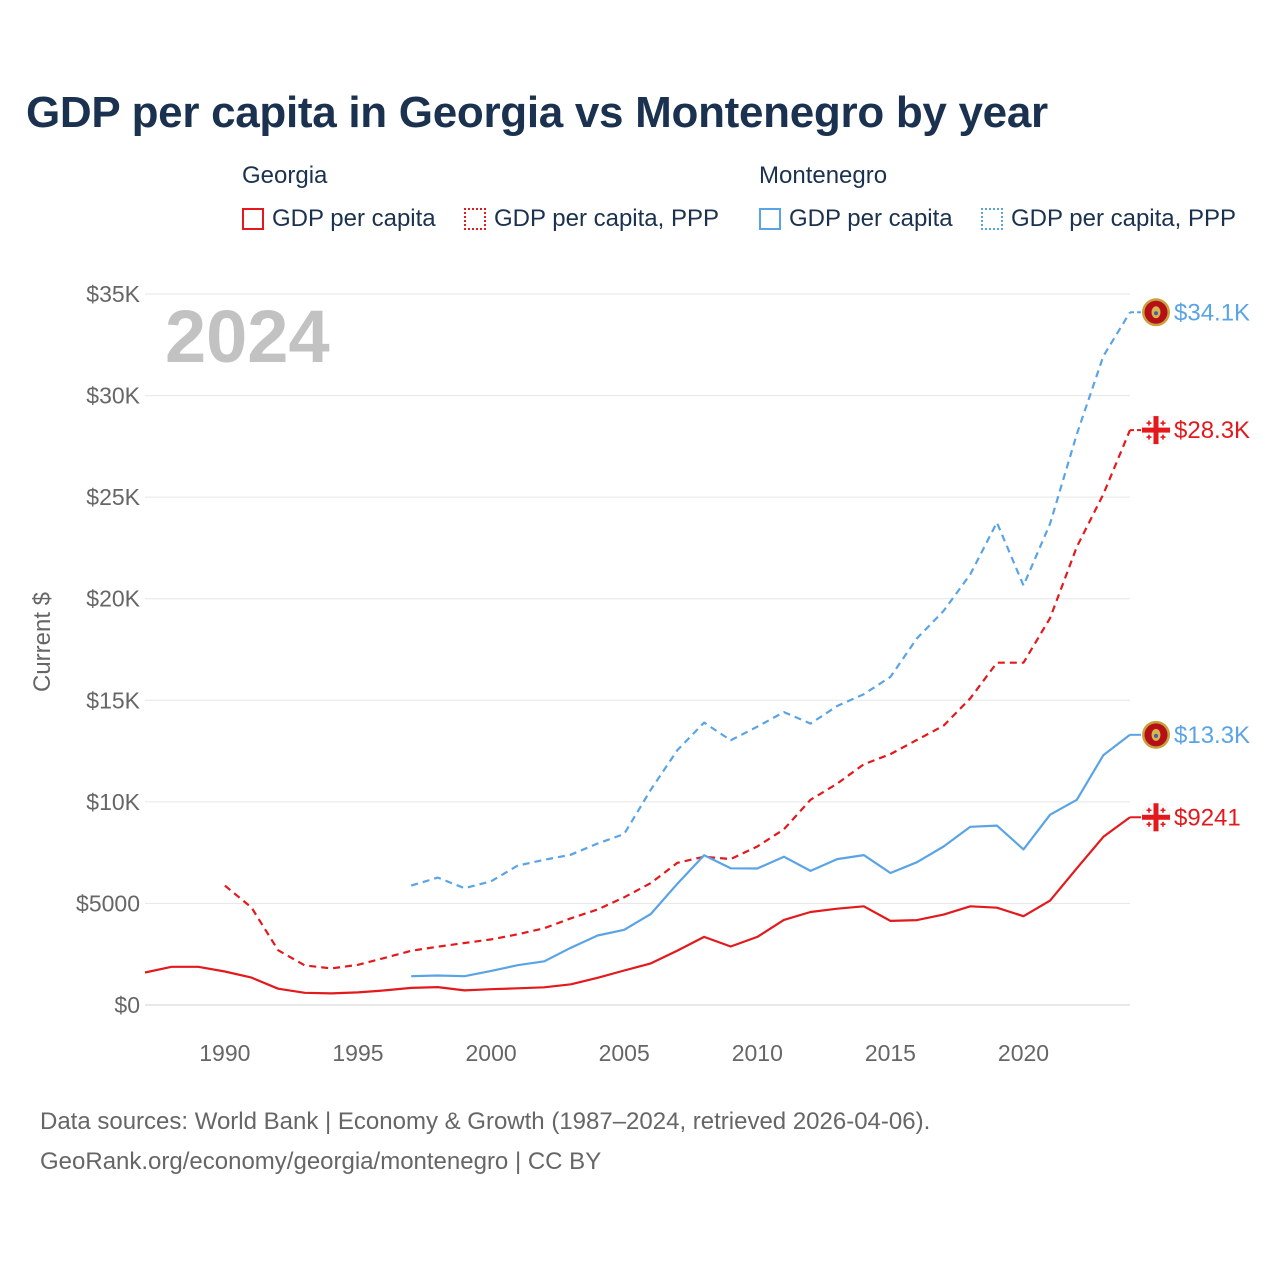 This screenshot has width=1280, height=1280. I want to click on end-value-label: $13.3K, so click(1212, 735).